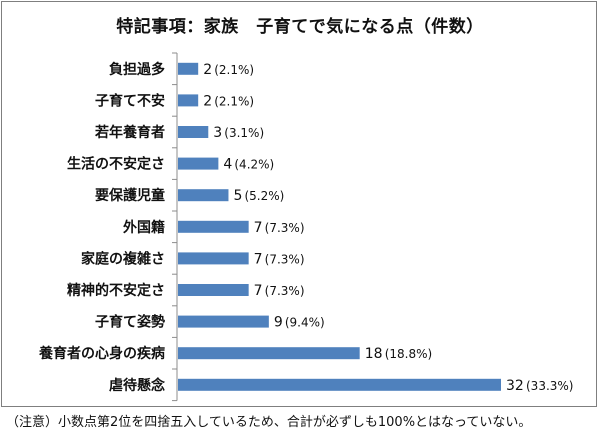 This screenshot has height=432, width=600. Describe the element at coordinates (515, 386) in the screenshot. I see `value-label: 32` at that location.